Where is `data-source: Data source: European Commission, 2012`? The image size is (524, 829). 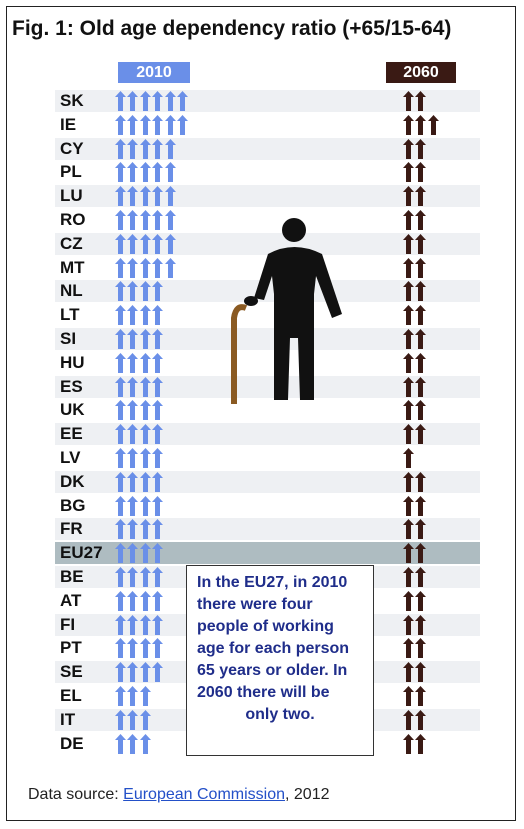
data-source: Data source: European Commission, 2012 is located at coordinates (179, 795).